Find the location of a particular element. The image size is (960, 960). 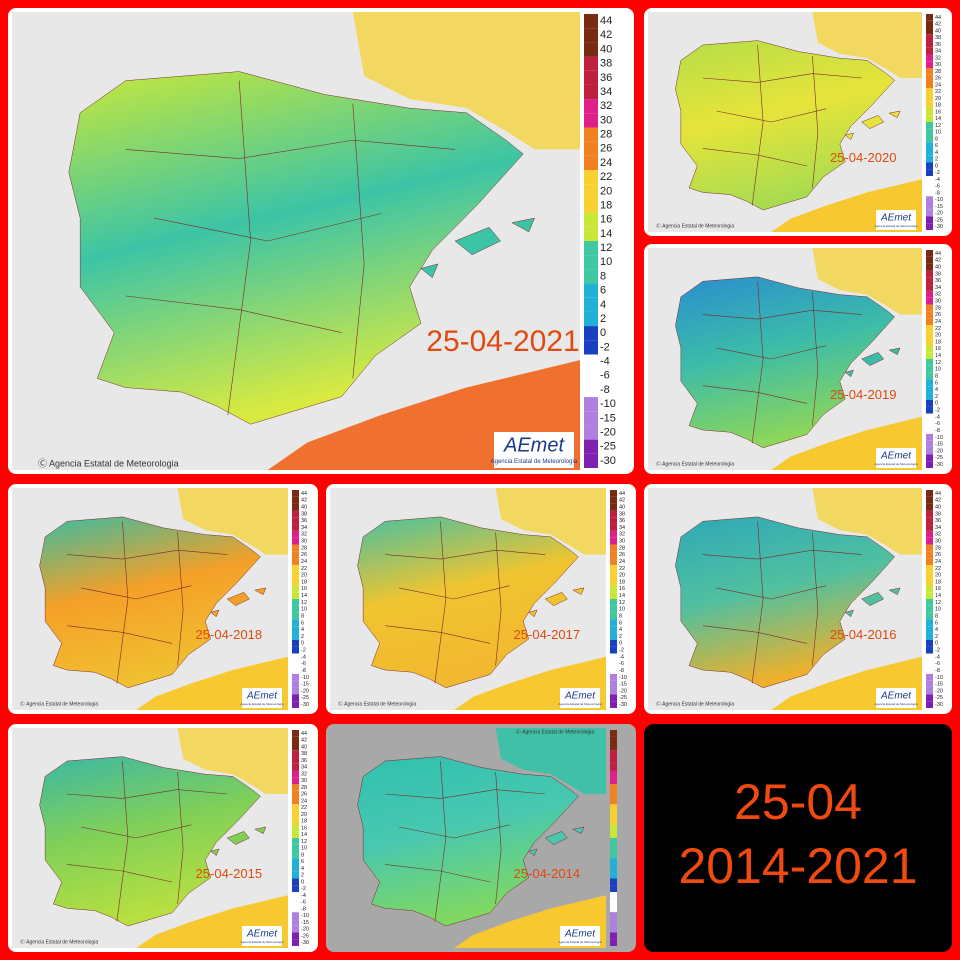

legend-label: -15 is located at coordinates (608, 418).